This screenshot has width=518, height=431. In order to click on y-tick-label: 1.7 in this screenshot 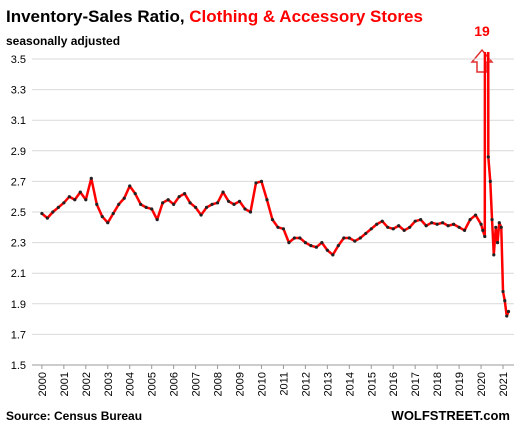, I will do `click(18, 335)`.